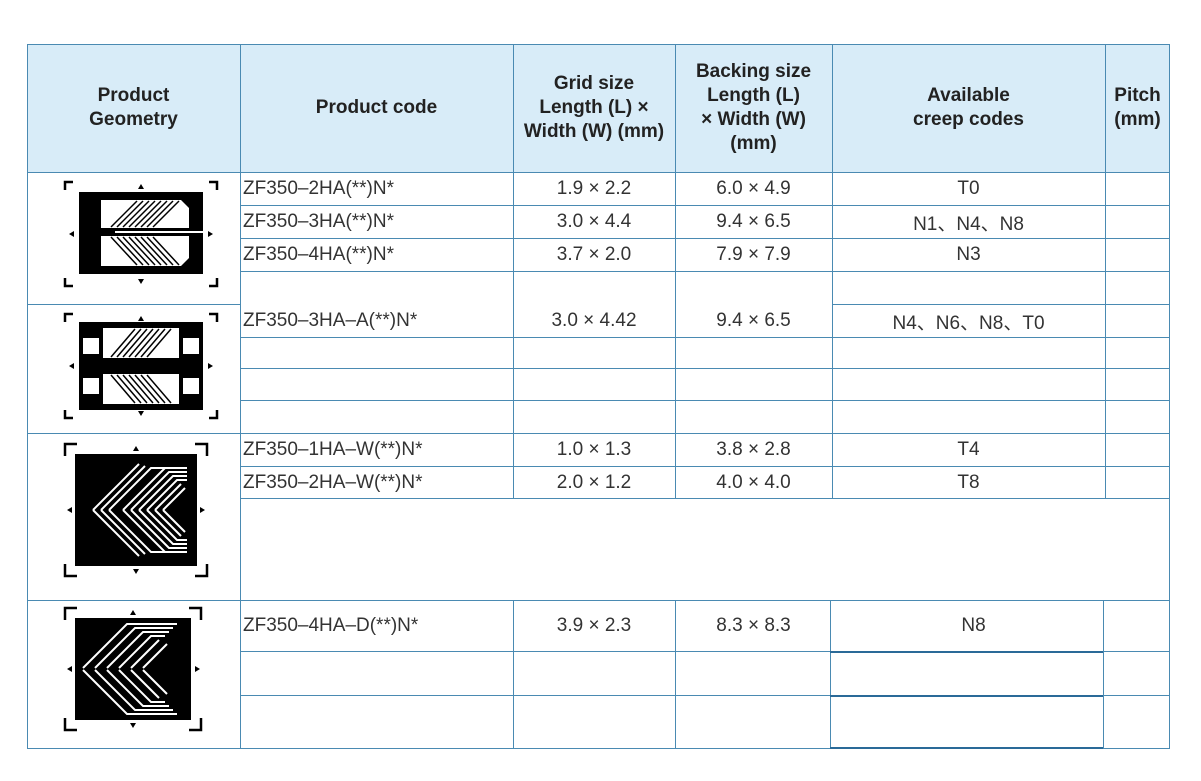  Describe the element at coordinates (330, 320) in the screenshot. I see `row-4-code: ZF350–3HA–A(**)N*` at that location.